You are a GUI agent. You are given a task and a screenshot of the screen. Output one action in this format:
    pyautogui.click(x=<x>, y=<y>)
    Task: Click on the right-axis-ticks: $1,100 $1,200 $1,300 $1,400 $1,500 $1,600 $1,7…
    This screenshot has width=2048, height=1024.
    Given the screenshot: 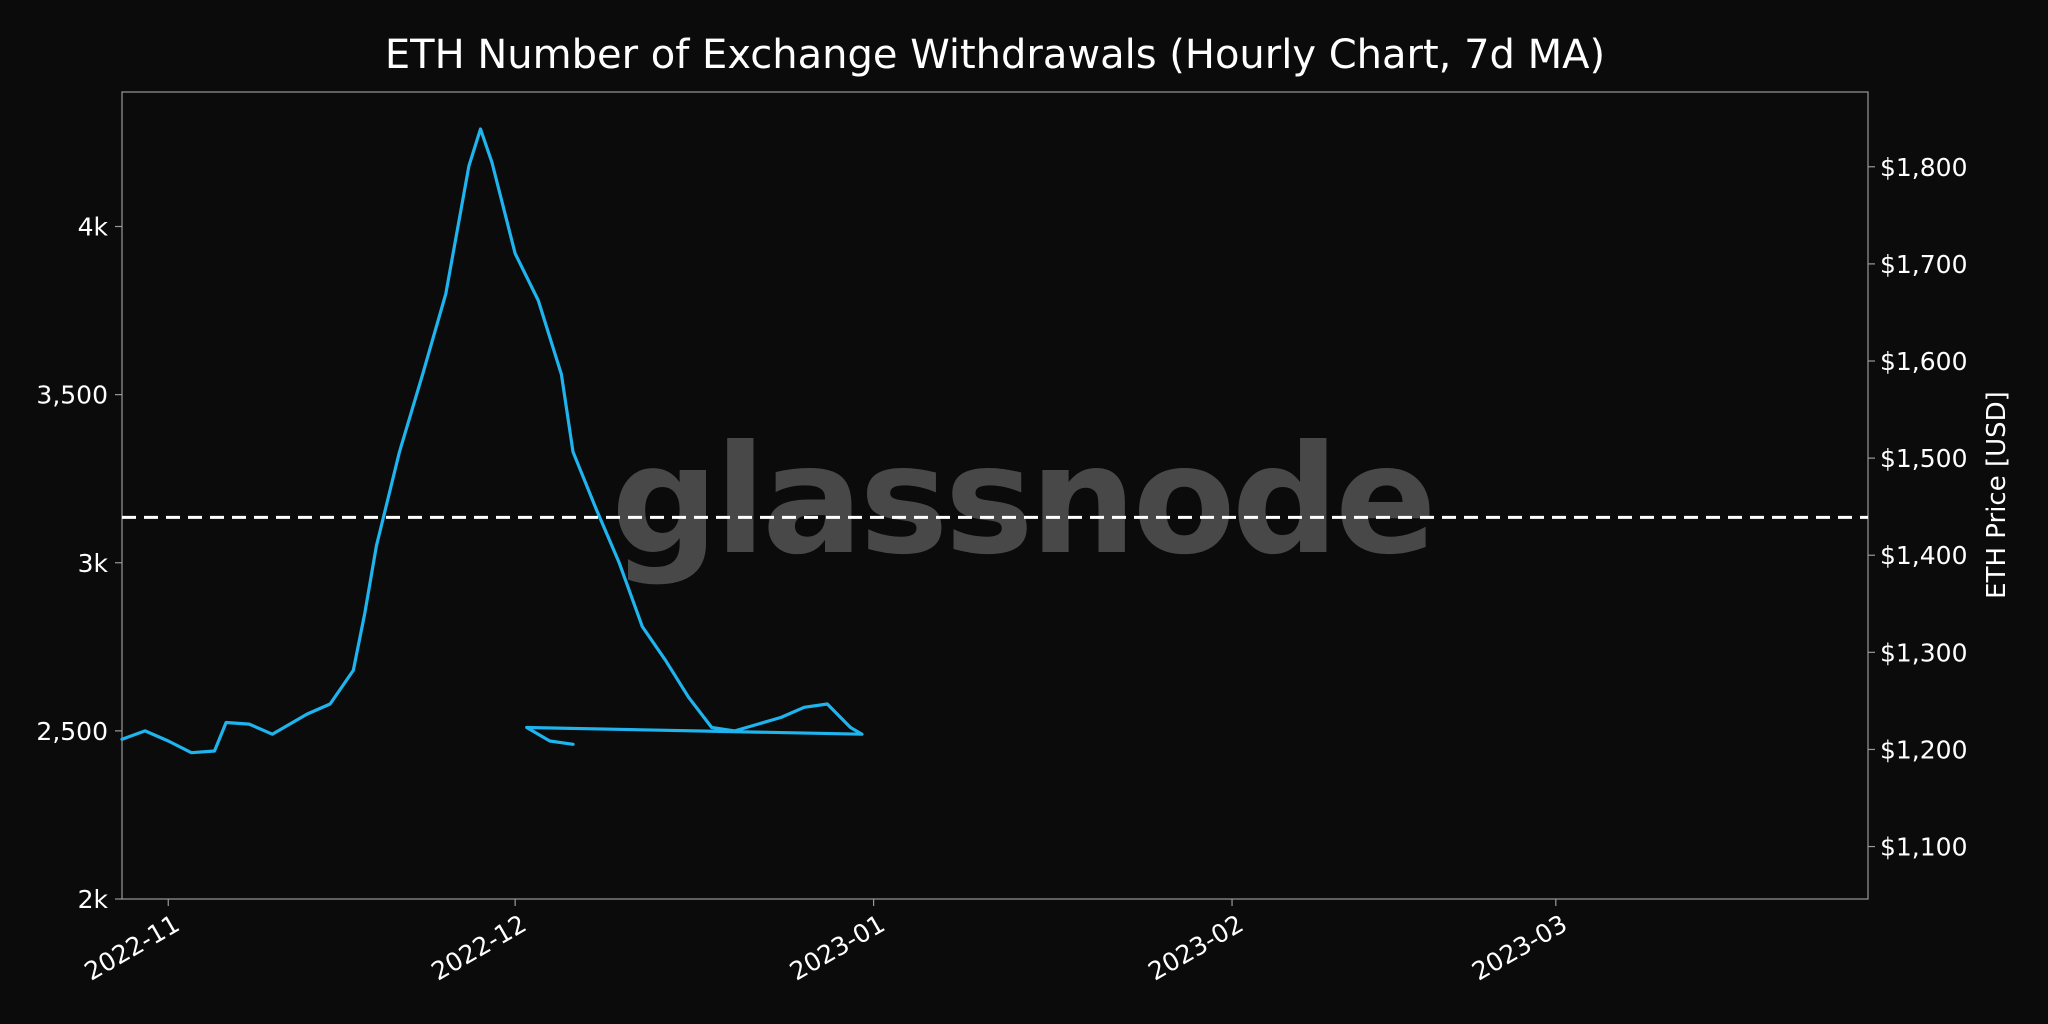 What is the action you would take?
    pyautogui.click(x=1917, y=507)
    